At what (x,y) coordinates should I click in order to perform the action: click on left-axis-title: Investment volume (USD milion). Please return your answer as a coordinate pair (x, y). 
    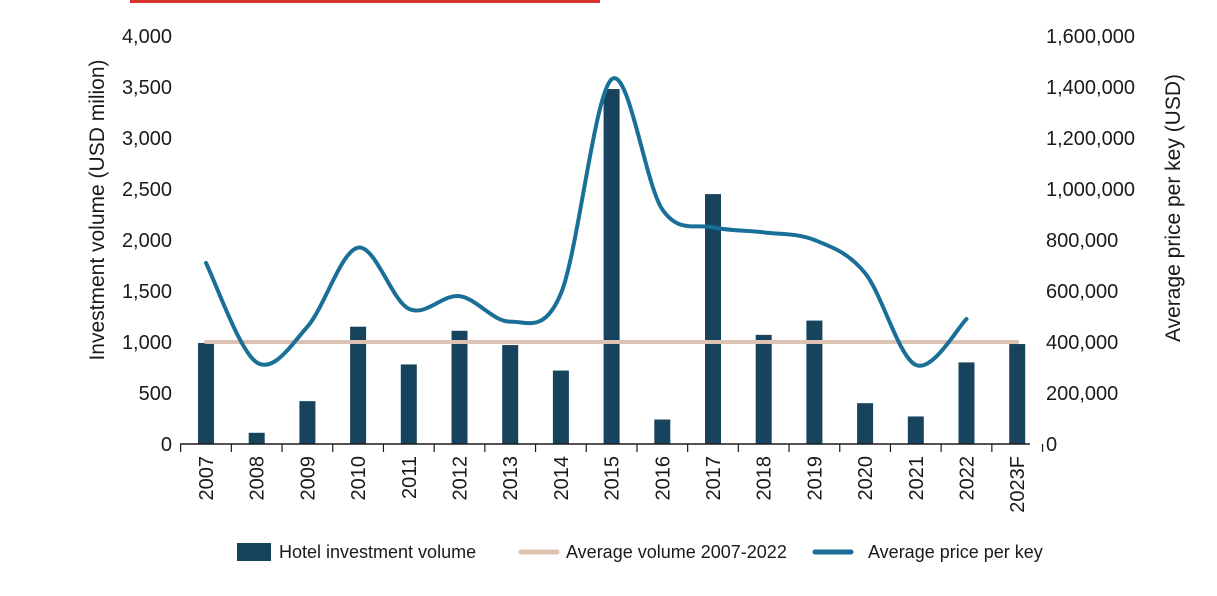
    Looking at the image, I should click on (97, 209).